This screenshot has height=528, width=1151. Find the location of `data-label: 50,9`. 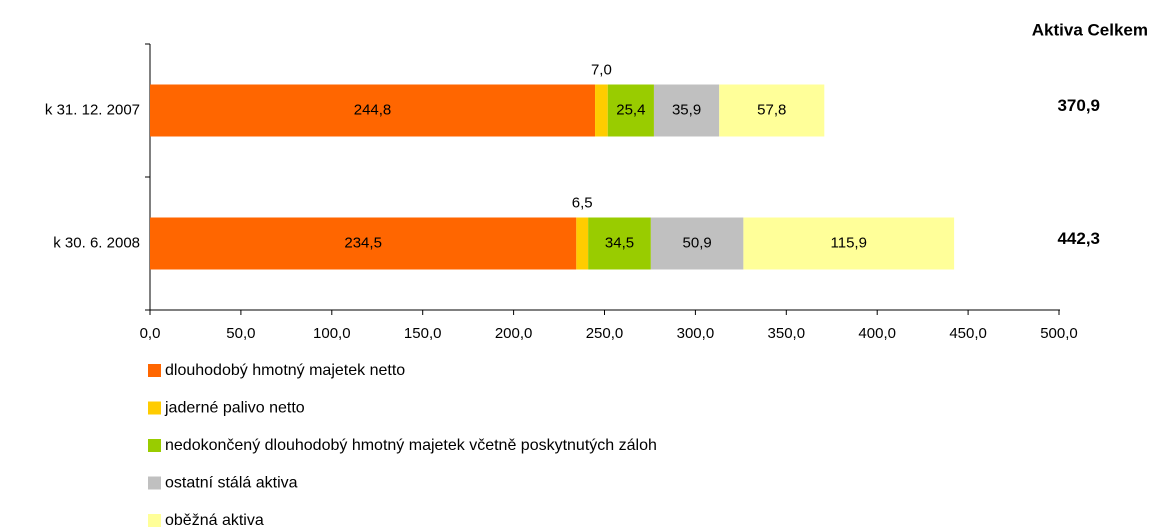

data-label: 50,9 is located at coordinates (697, 242).